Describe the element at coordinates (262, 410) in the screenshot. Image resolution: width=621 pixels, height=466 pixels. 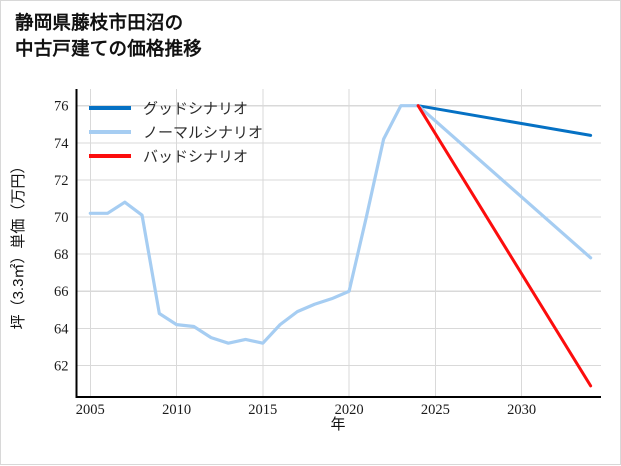
I see `x-tick-label: 2015` at that location.